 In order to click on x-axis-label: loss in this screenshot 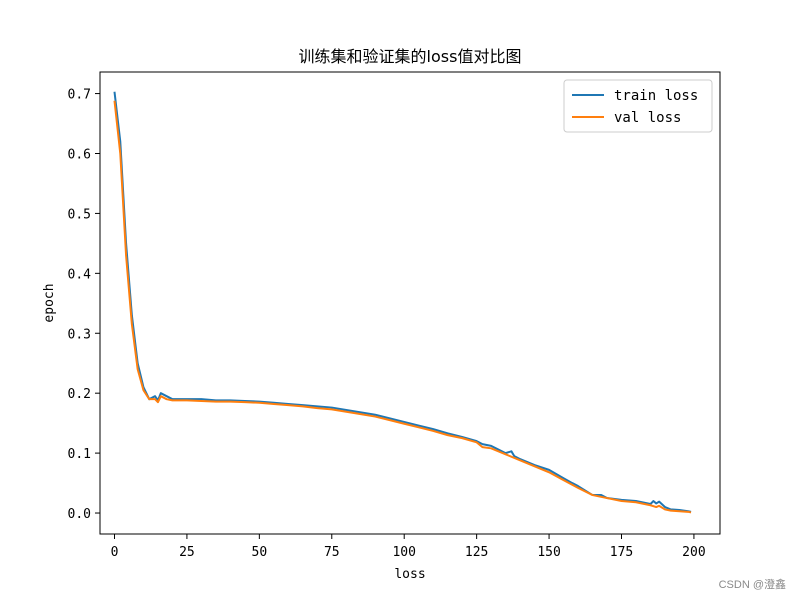, I will do `click(409, 574)`.